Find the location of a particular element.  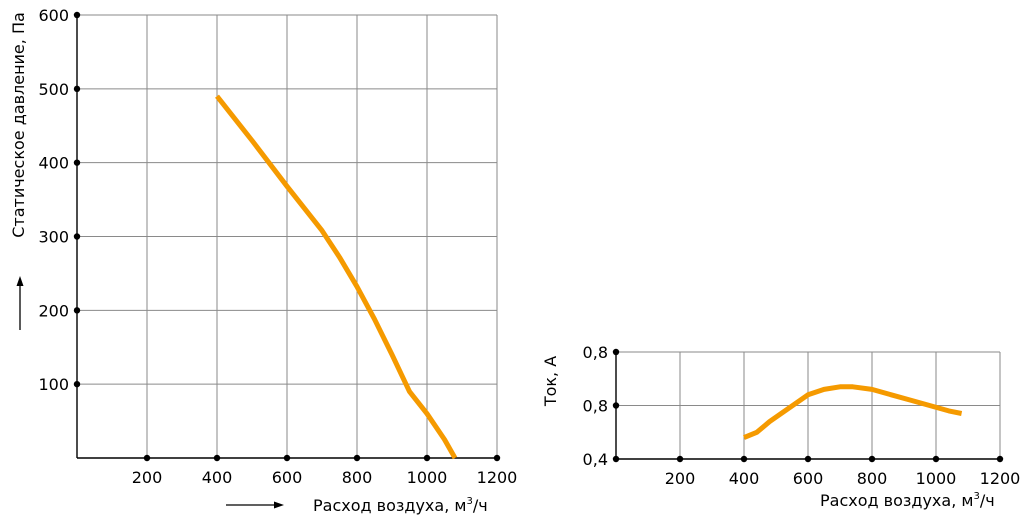

current-tick-labels: 200 400 600 800 1000 1200 0,4 0,8 0,8 is located at coordinates (802, 415).